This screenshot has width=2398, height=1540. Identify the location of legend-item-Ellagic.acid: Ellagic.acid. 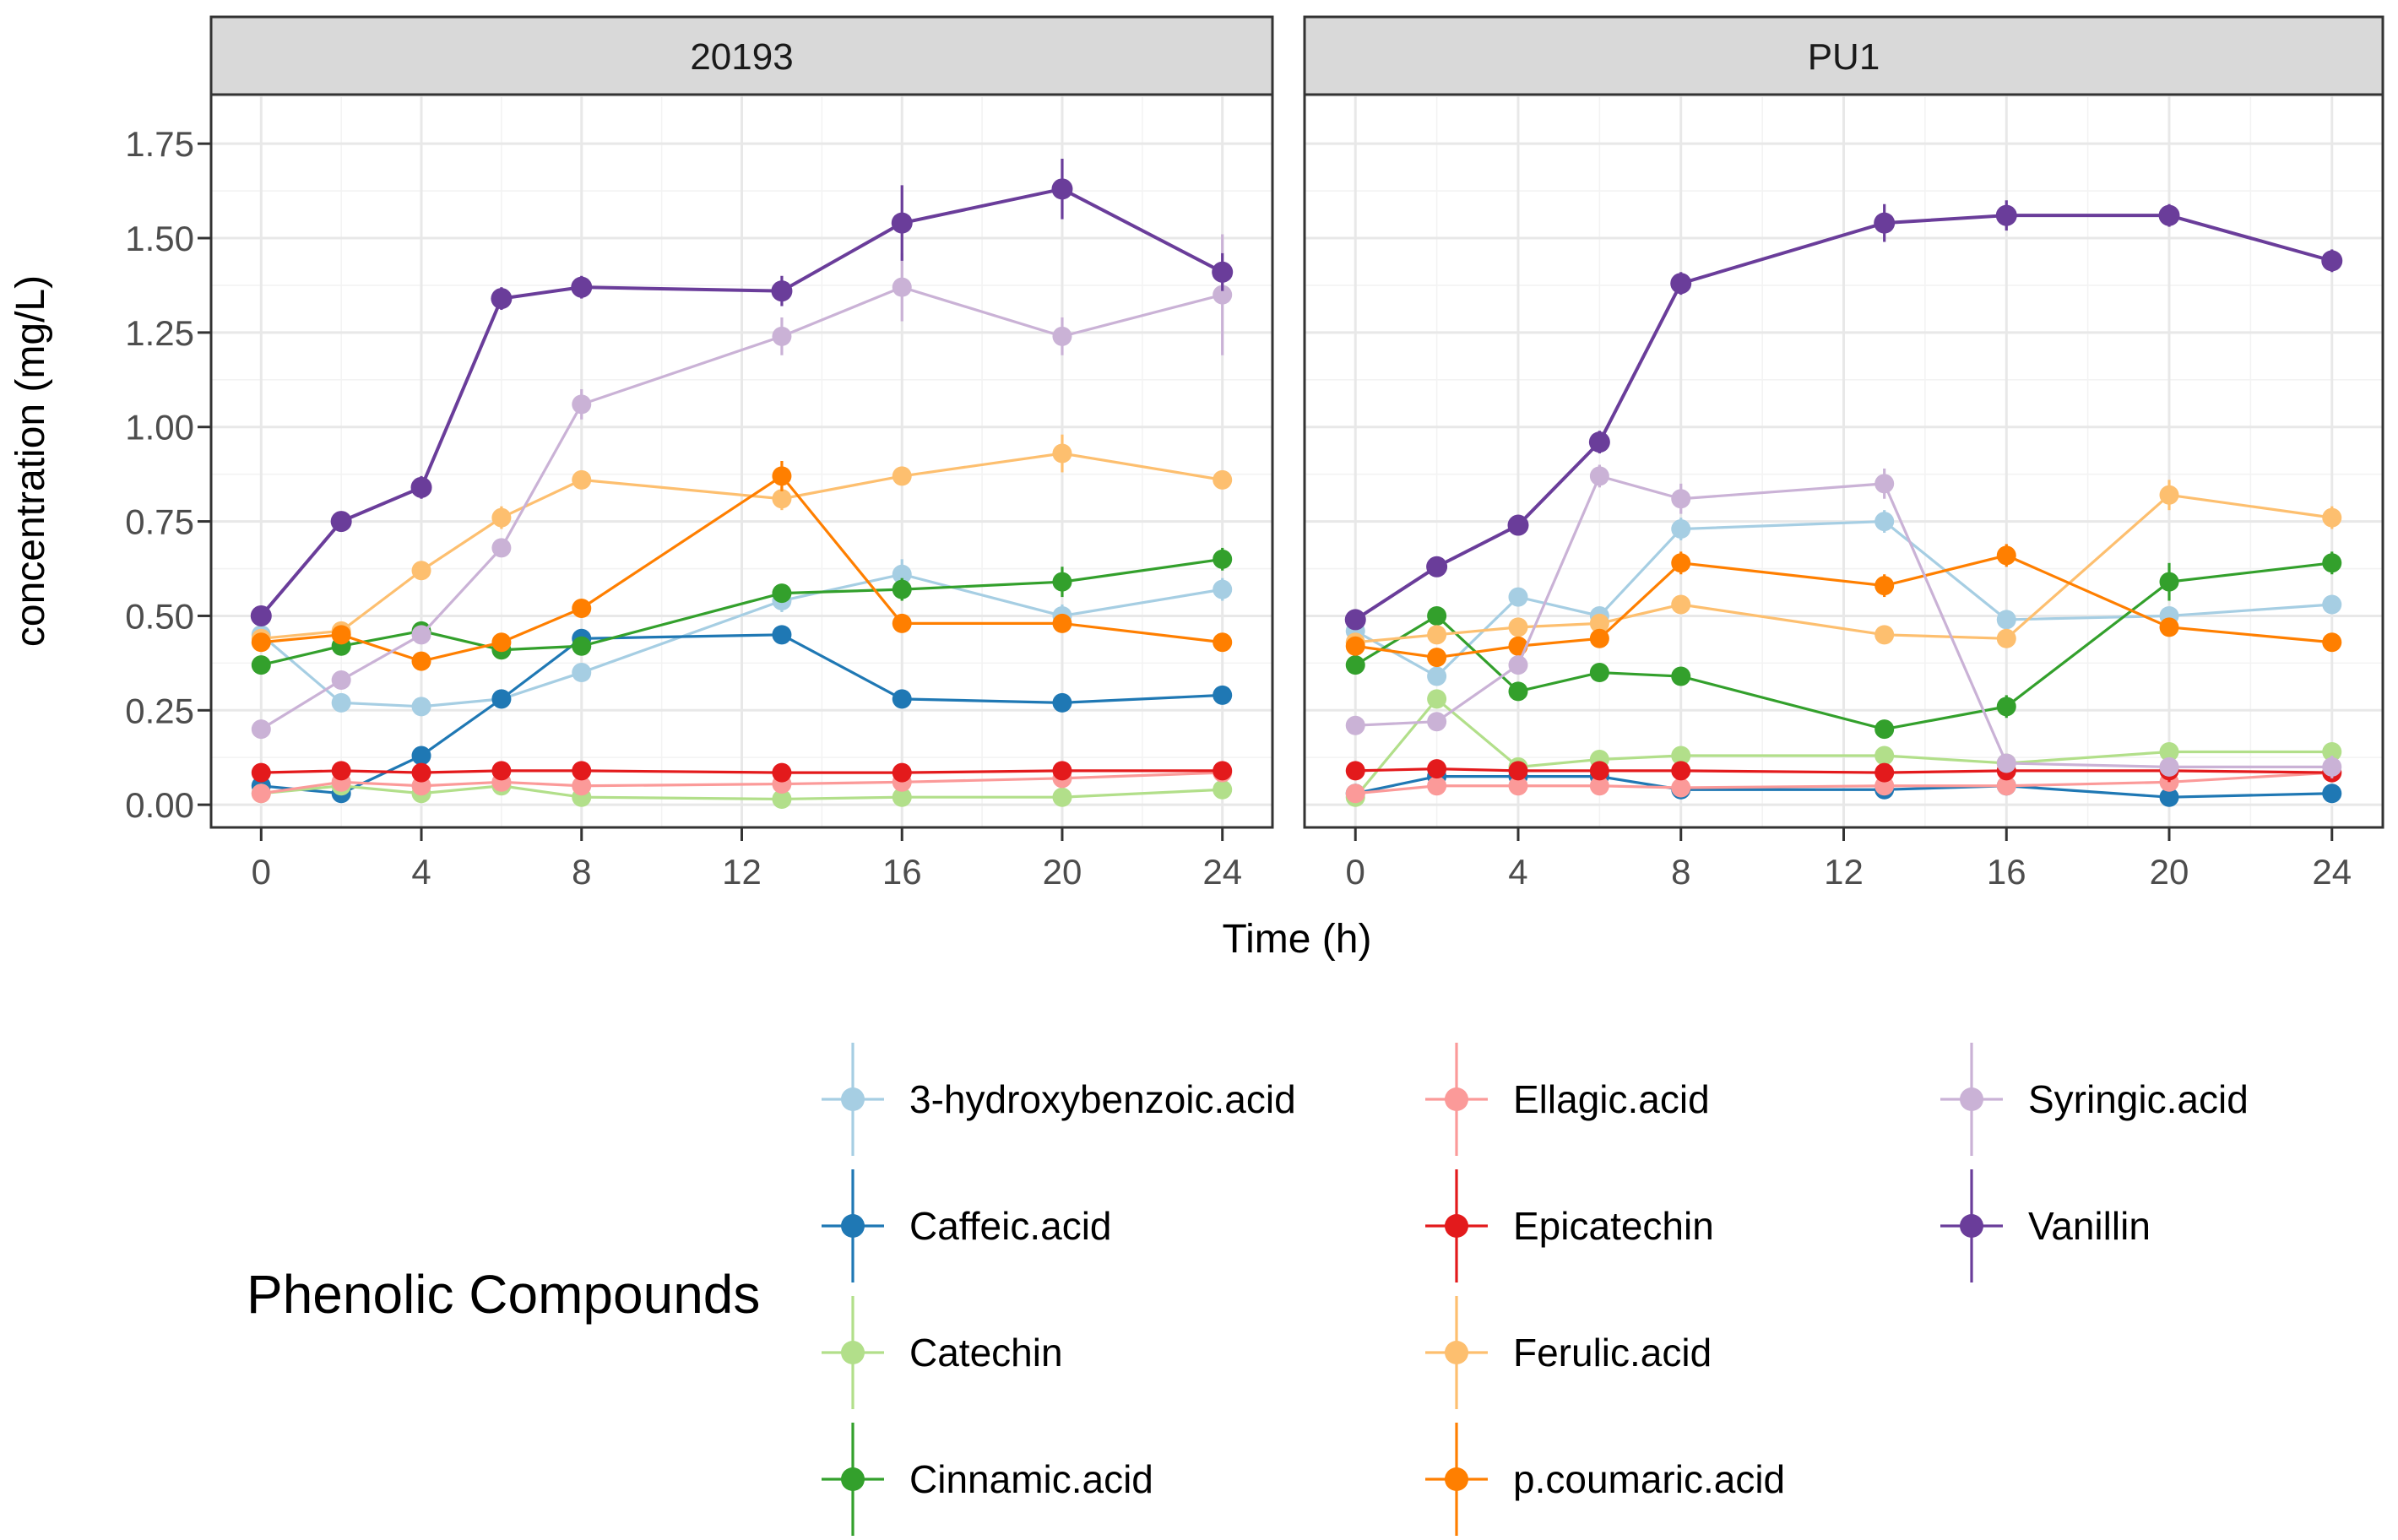
(1597, 1099).